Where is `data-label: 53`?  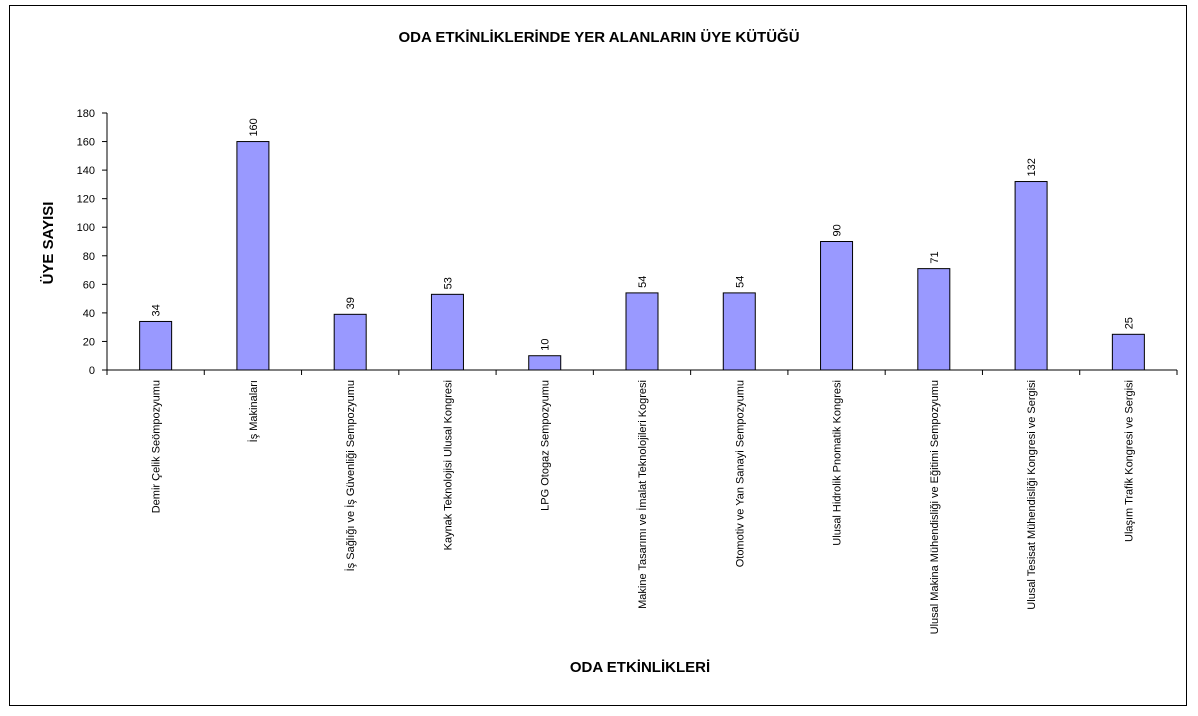 data-label: 53 is located at coordinates (448, 283).